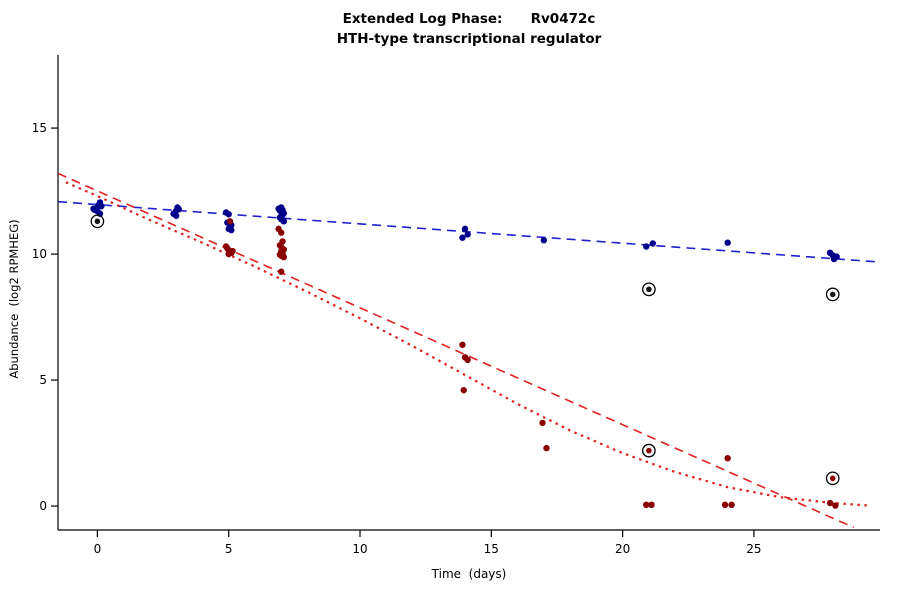 This screenshot has height=600, width=900. Describe the element at coordinates (229, 549) in the screenshot. I see `x-tick-label: 5` at that location.